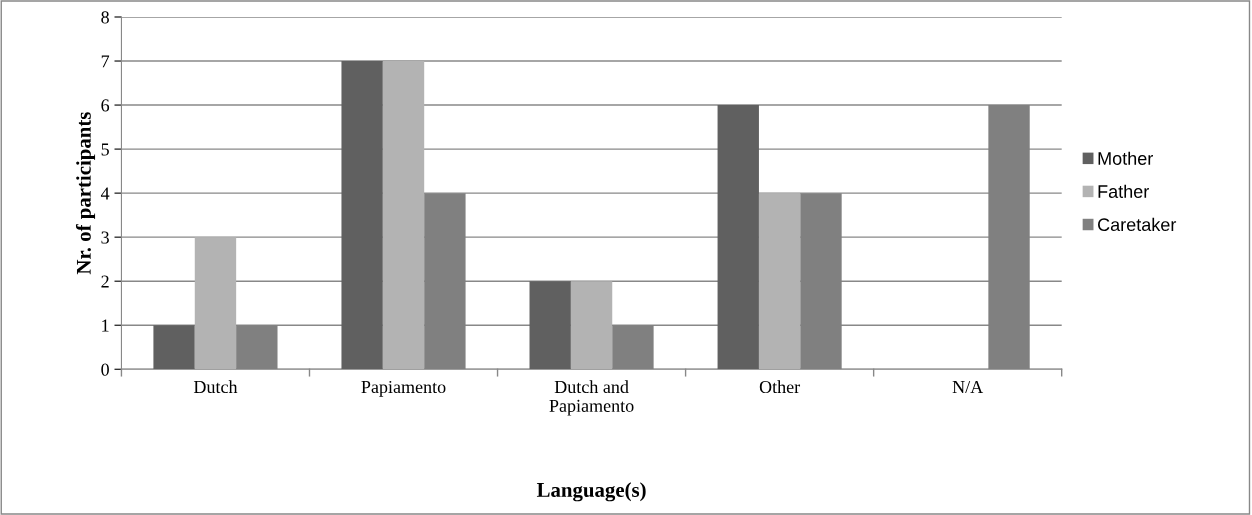  I want to click on x-tick-label: Papiamento, so click(403, 388).